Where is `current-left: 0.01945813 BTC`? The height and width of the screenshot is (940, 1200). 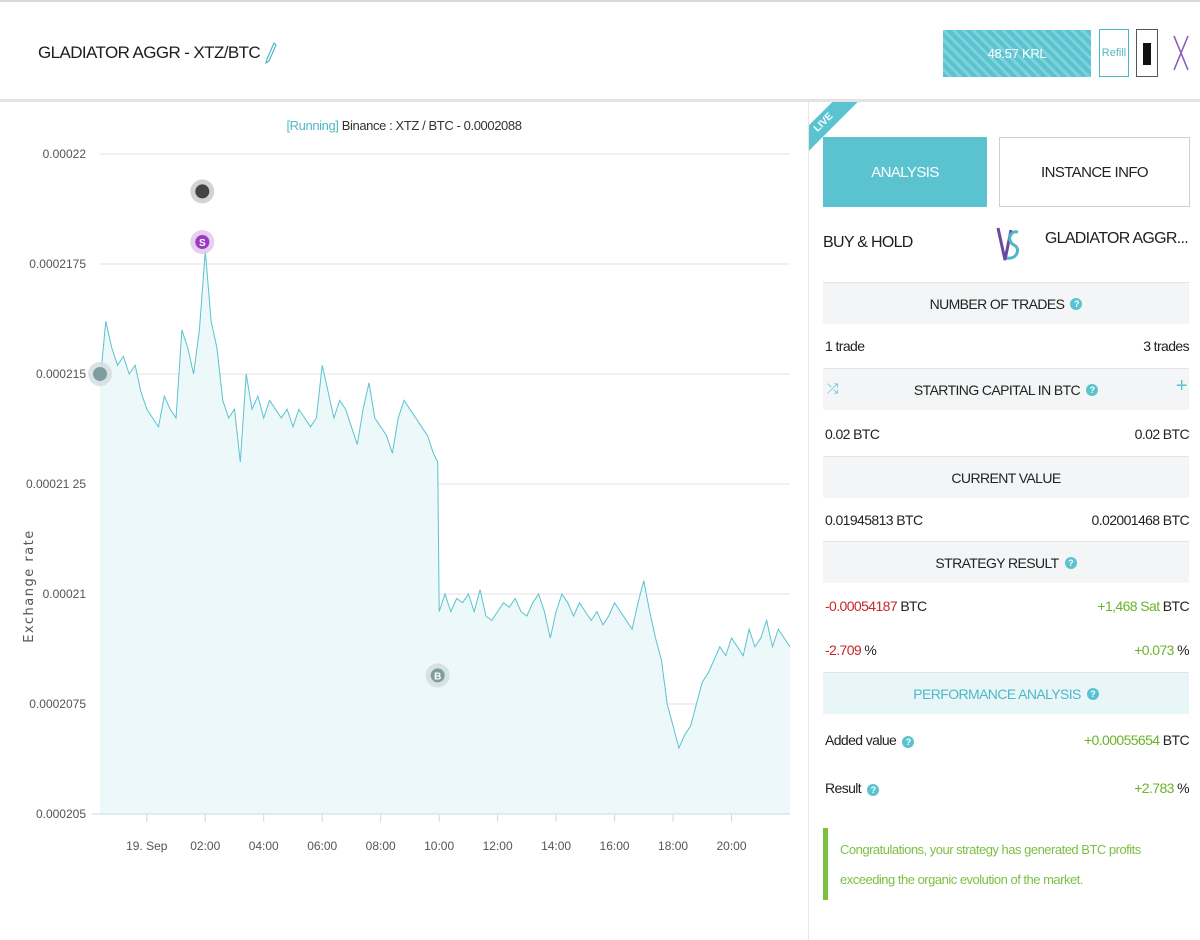
current-left: 0.01945813 BTC is located at coordinates (874, 520).